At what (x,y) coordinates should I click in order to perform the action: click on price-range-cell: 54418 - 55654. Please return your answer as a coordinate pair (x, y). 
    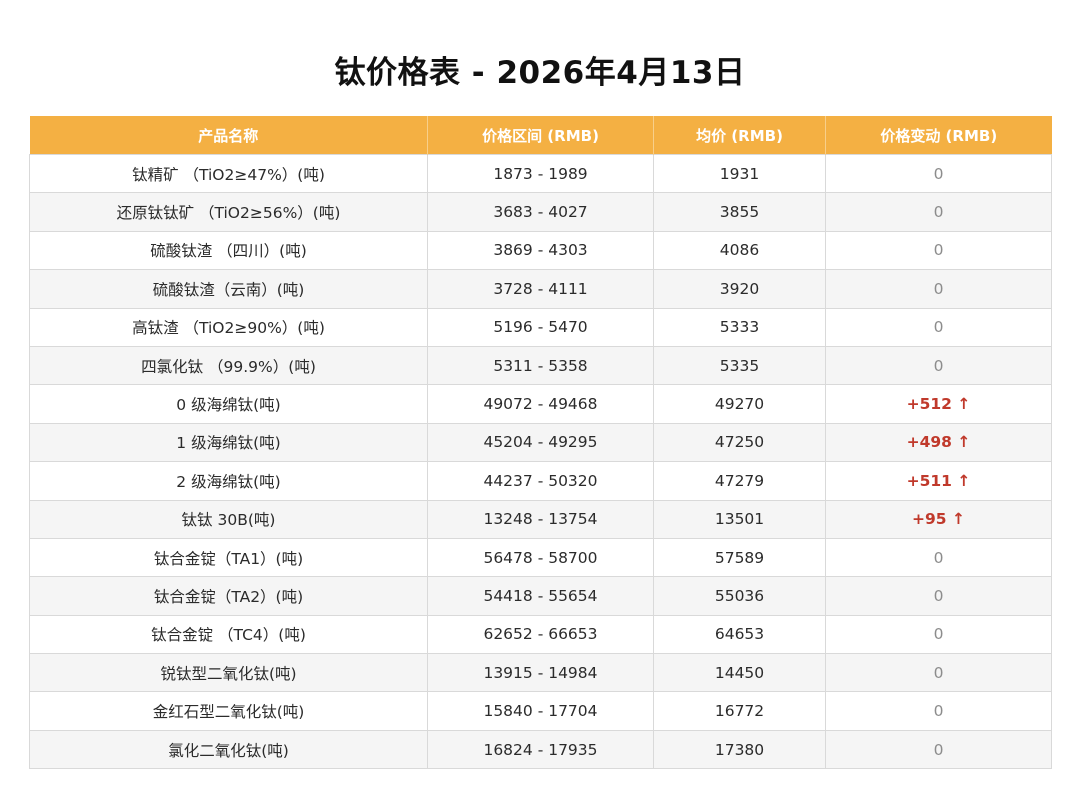
    Looking at the image, I should click on (540, 596).